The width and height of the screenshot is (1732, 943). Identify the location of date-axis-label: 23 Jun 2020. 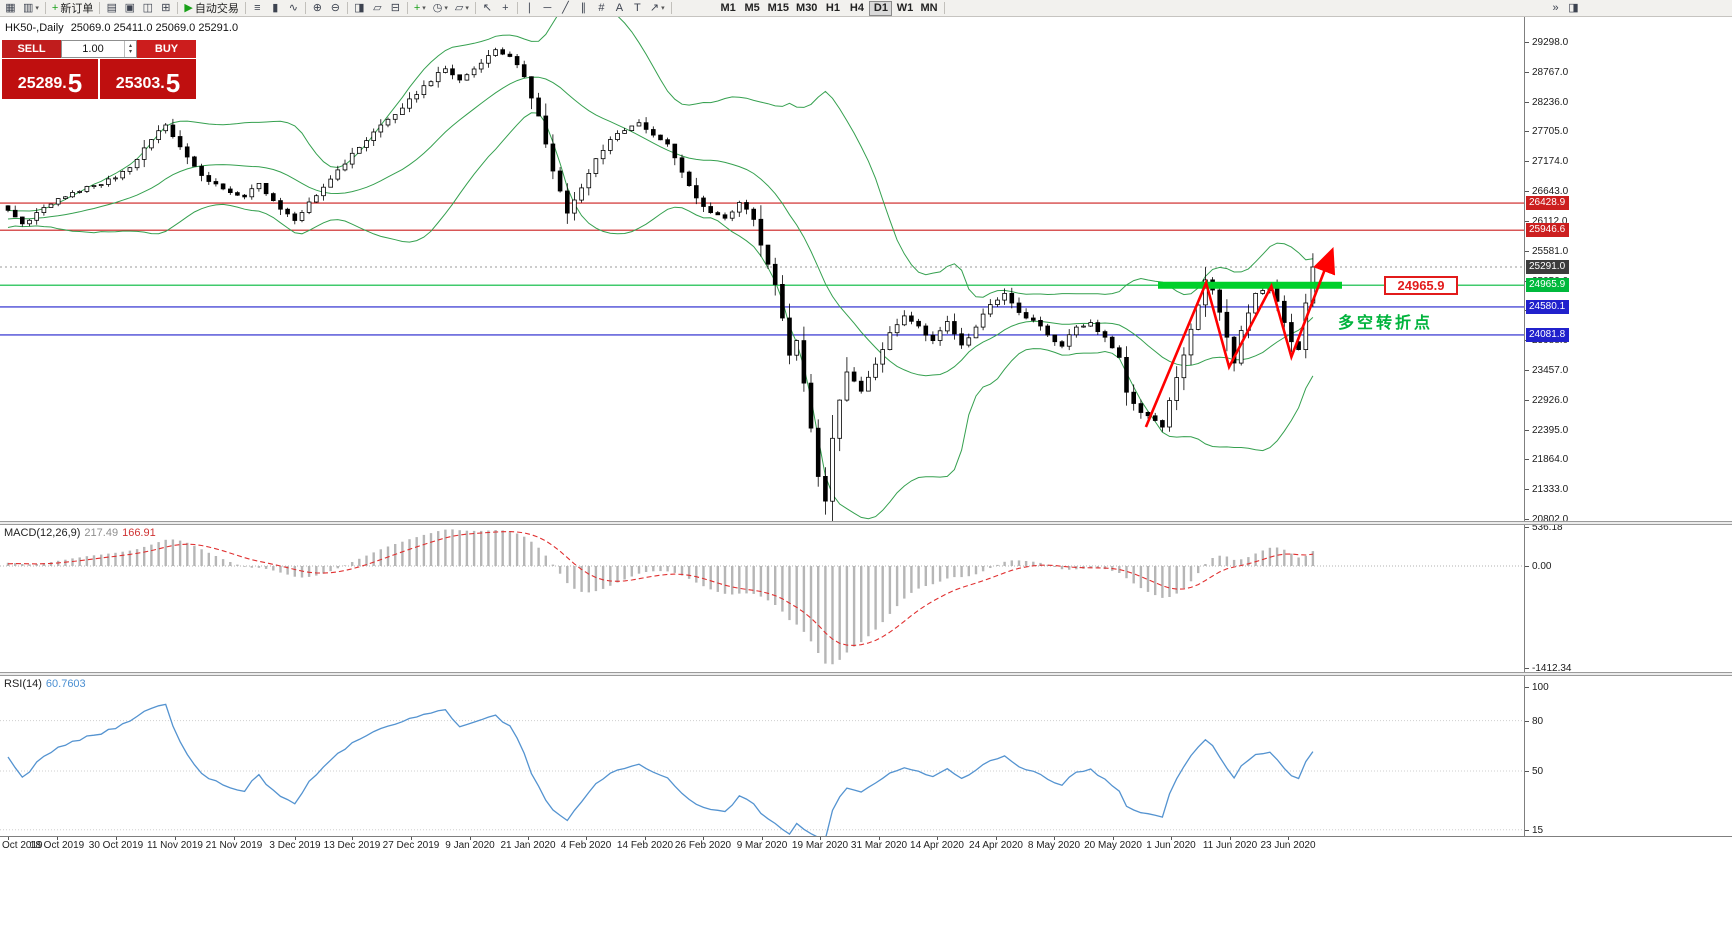
(1288, 845).